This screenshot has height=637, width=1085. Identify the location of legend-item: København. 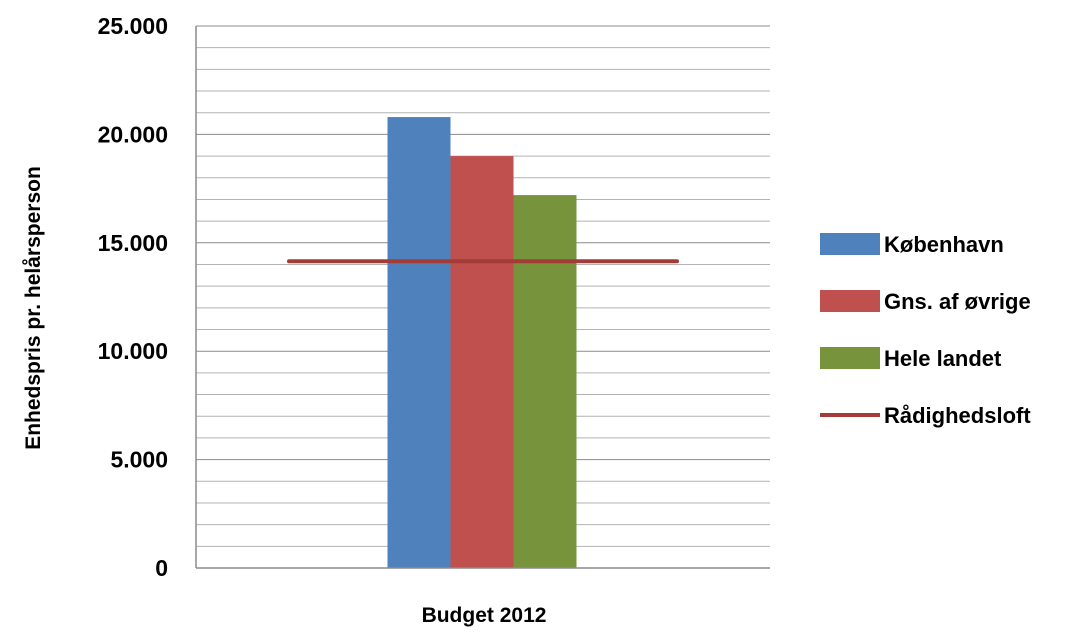
(912, 244).